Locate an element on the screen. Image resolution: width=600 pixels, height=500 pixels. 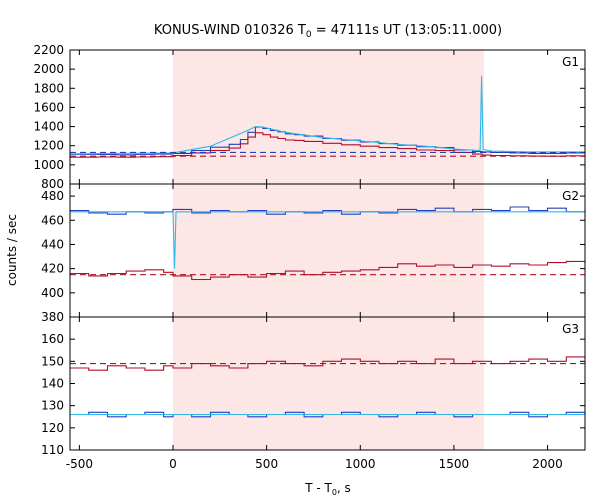
chart-title-subscript: 0 is located at coordinates (309, 35).